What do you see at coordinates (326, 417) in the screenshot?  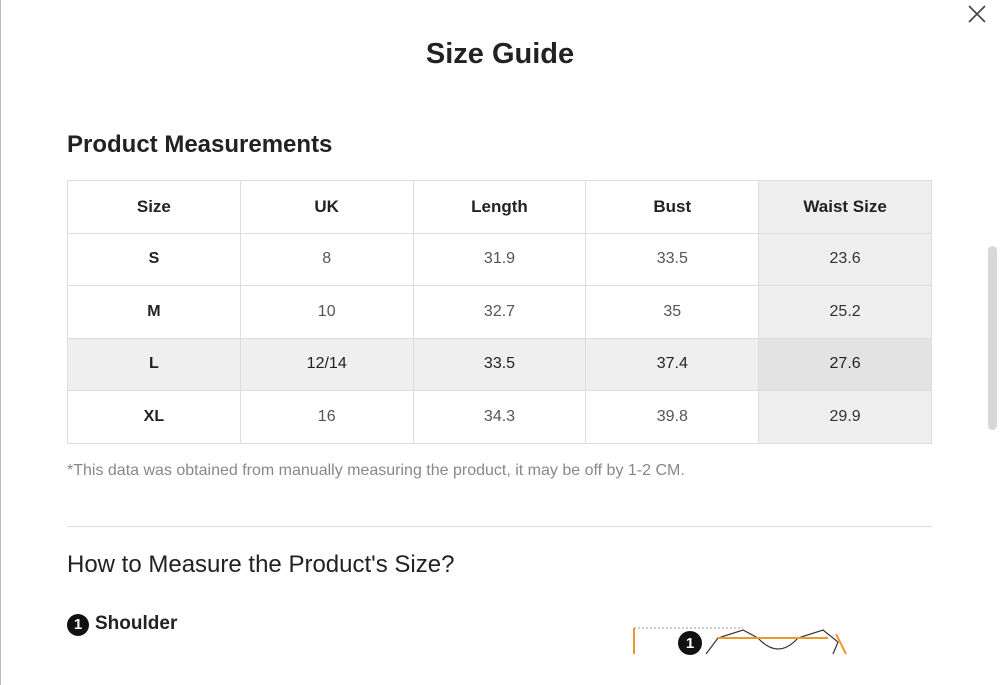 I see `table-cell: 16` at bounding box center [326, 417].